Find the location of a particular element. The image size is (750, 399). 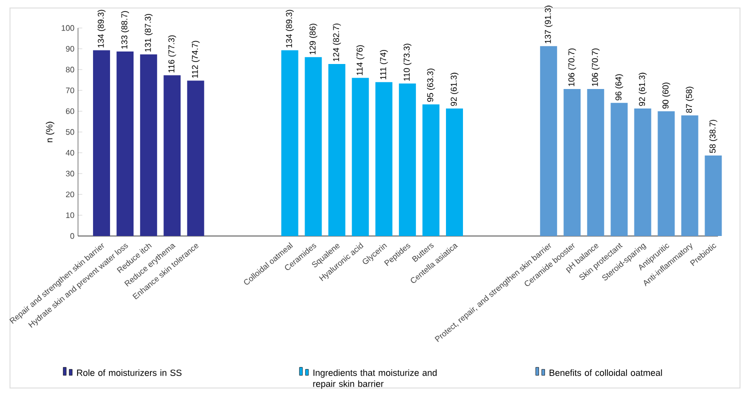

y-tick-label: 100 is located at coordinates (68, 28).